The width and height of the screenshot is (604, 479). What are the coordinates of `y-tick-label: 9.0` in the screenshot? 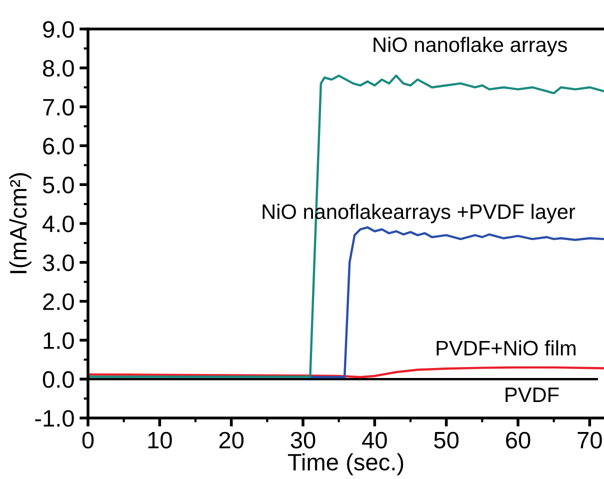 It's located at (58, 29).